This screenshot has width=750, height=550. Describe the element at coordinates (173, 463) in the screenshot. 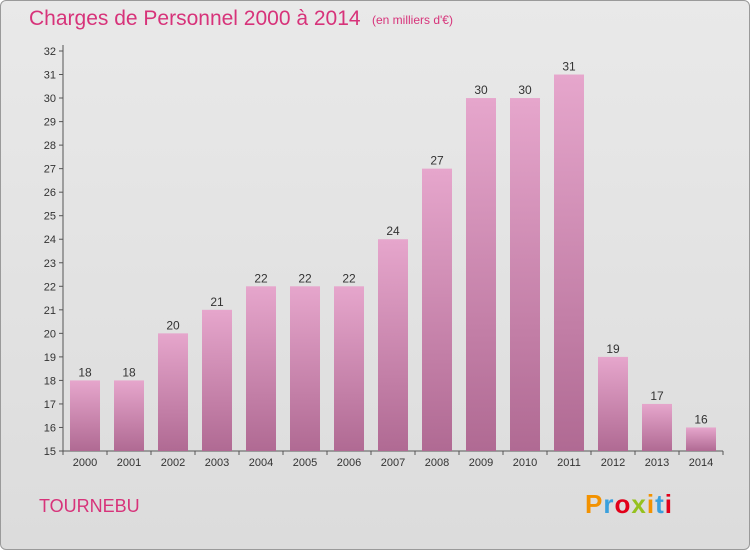

I see `x-tick-label: 2002` at that location.